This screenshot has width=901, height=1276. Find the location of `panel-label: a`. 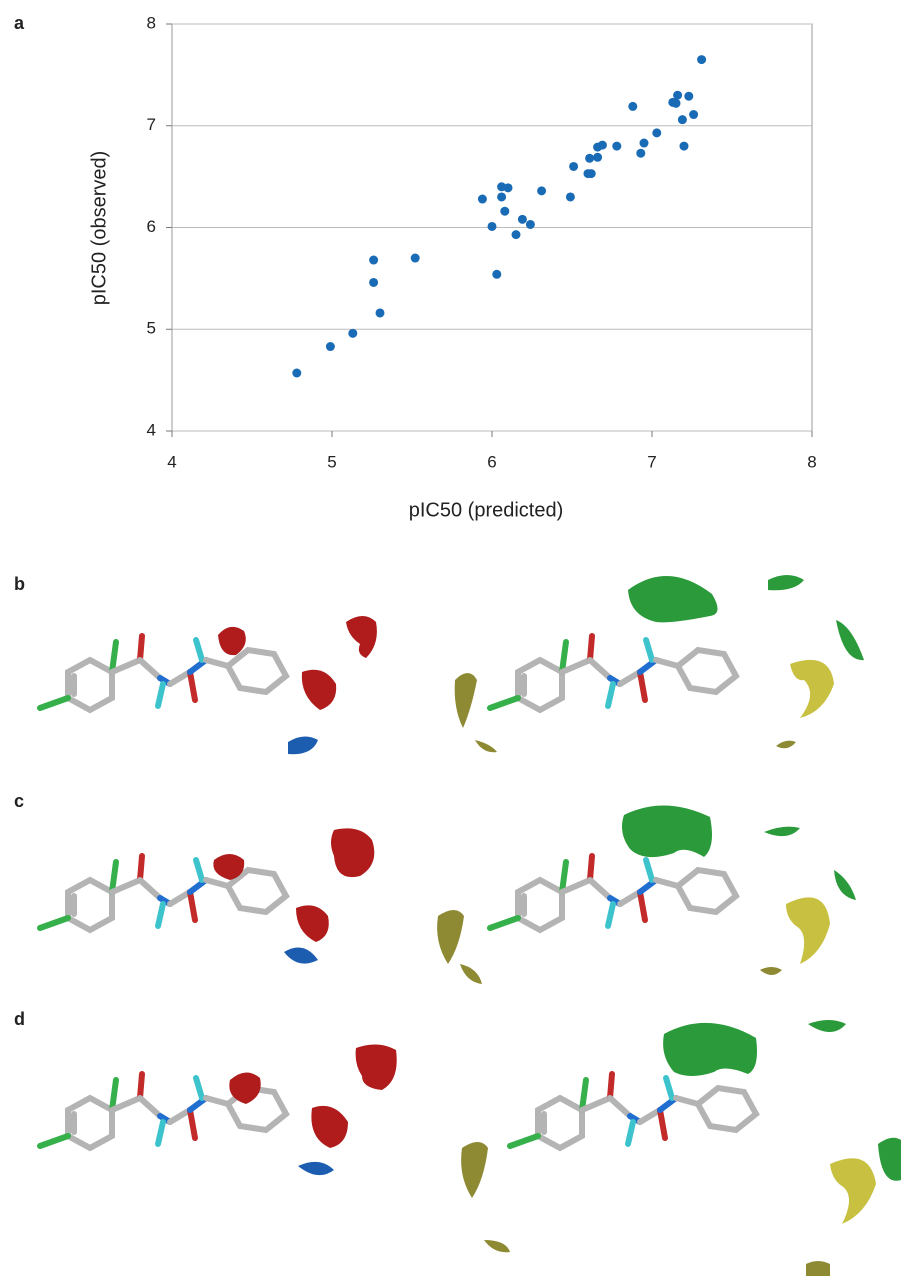

panel-label: a is located at coordinates (19, 23).